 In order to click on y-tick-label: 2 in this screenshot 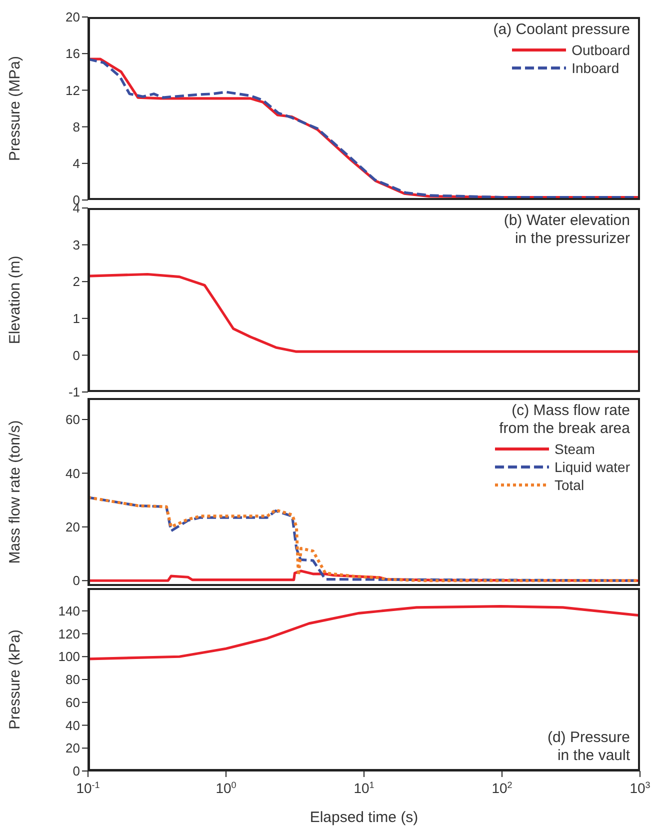, I will do `click(76, 282)`.